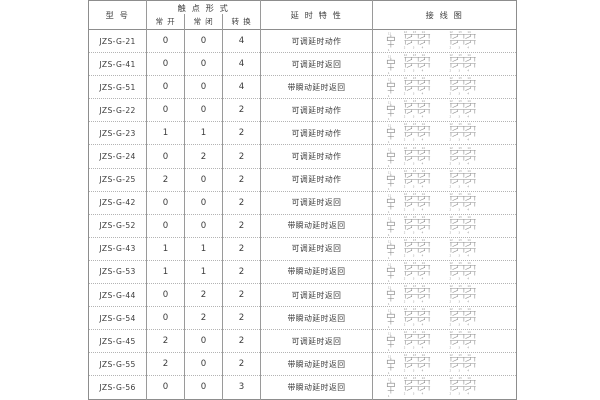 This screenshot has width=600, height=400. Describe the element at coordinates (242, 387) in the screenshot. I see `cell-changeover: 3` at that location.